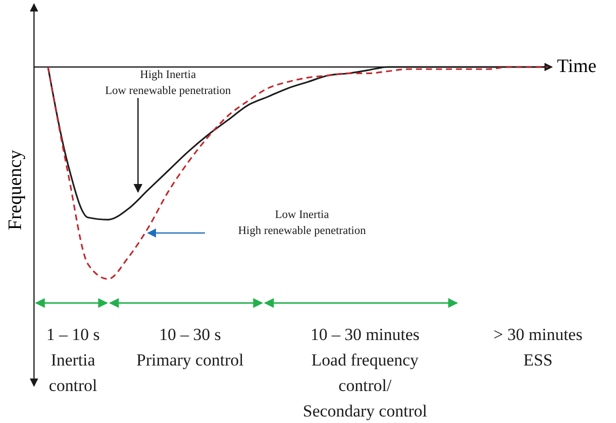  Describe the element at coordinates (15, 189) in the screenshot. I see `y-axis-title: Frequency` at that location.